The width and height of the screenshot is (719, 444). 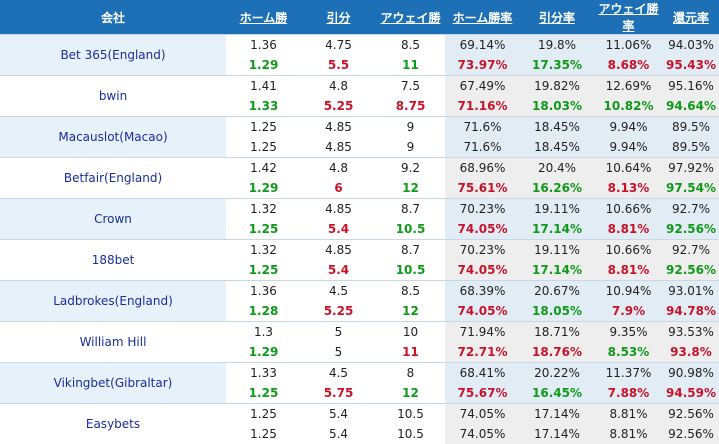 What do you see at coordinates (338, 332) in the screenshot?
I see `initial-draw-odds: 5` at bounding box center [338, 332].